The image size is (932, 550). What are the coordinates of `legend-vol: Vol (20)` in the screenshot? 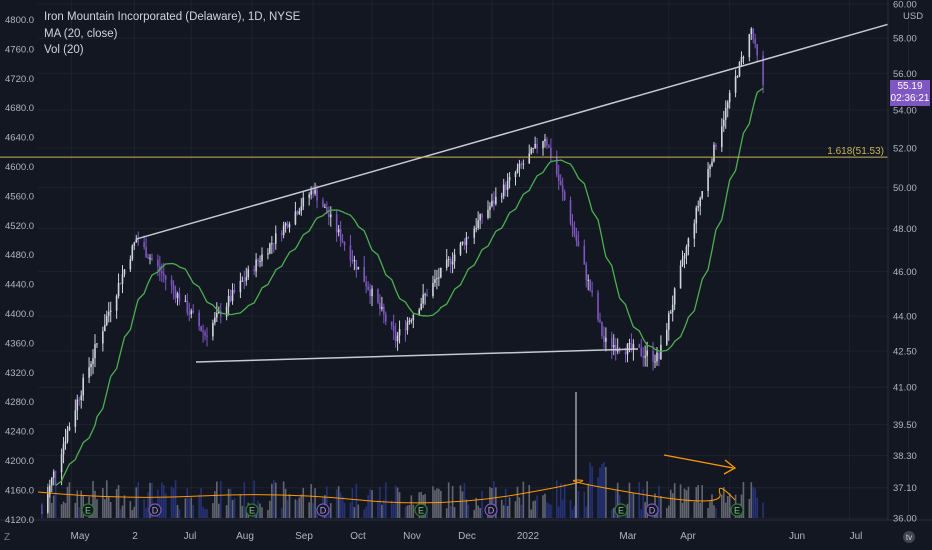 It's located at (64, 50).